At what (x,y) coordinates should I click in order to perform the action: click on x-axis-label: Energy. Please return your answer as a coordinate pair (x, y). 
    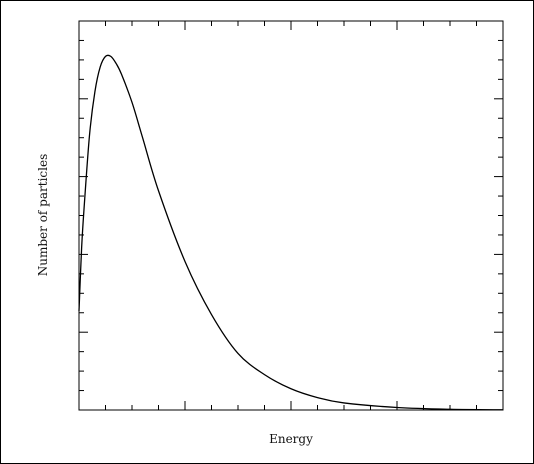
    Looking at the image, I should click on (291, 439).